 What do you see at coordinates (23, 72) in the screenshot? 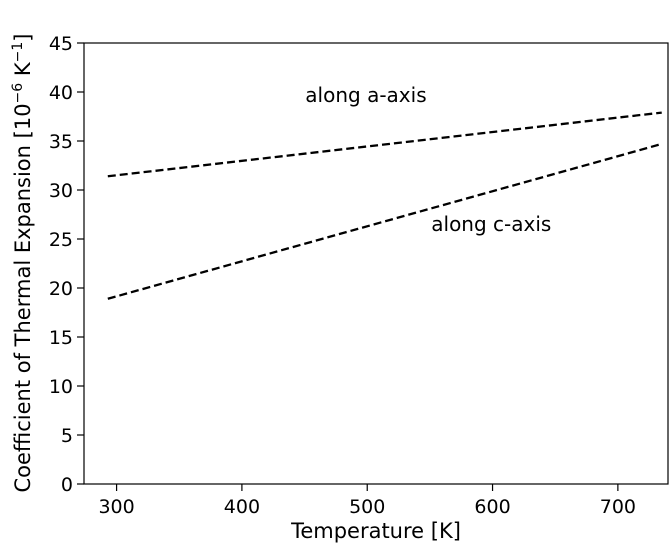
I see `y-axis-label-mid: K` at bounding box center [23, 72].